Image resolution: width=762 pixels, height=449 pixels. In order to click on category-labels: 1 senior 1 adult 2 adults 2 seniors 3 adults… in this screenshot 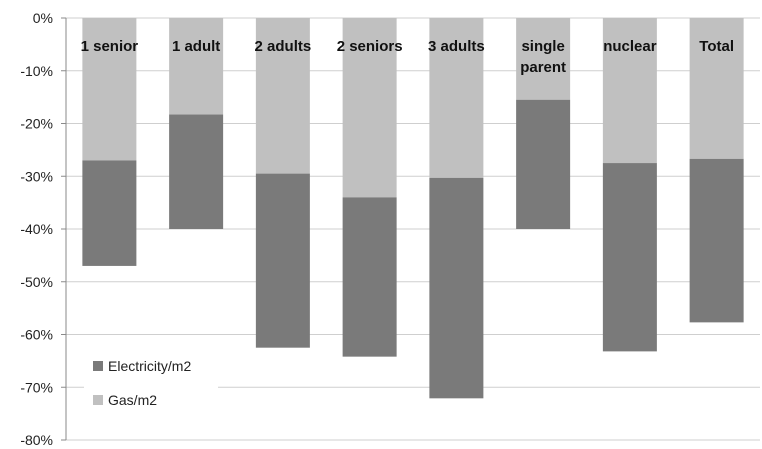, I will do `click(407, 57)`.